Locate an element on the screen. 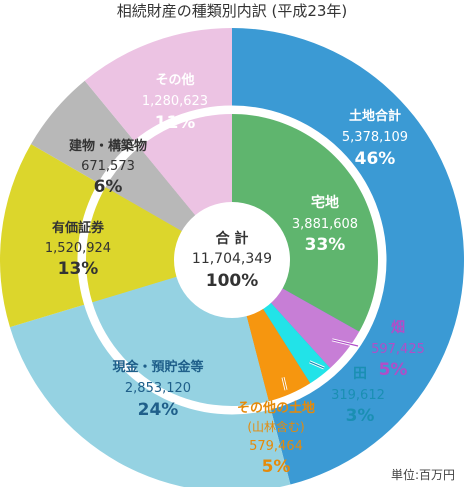  leader-lines is located at coordinates (320, 364).